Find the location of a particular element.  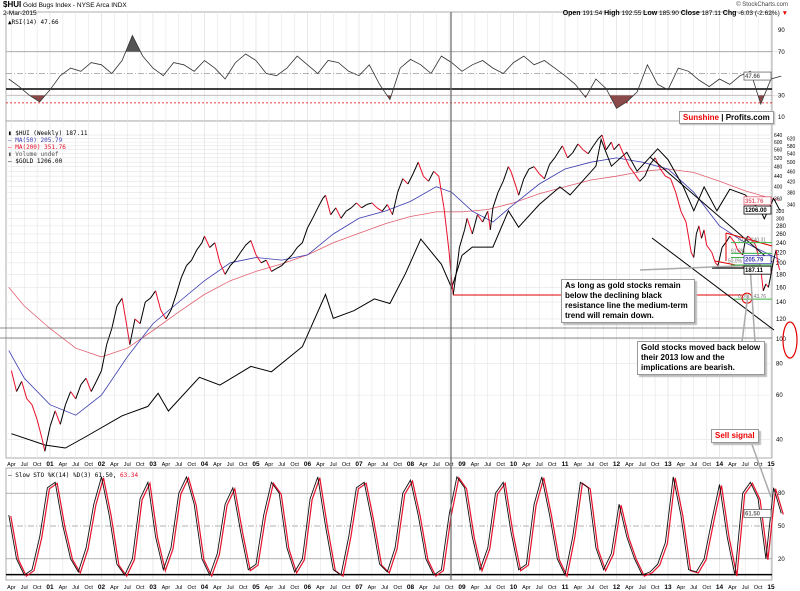

gold-value-tag-box is located at coordinates (757, 210).